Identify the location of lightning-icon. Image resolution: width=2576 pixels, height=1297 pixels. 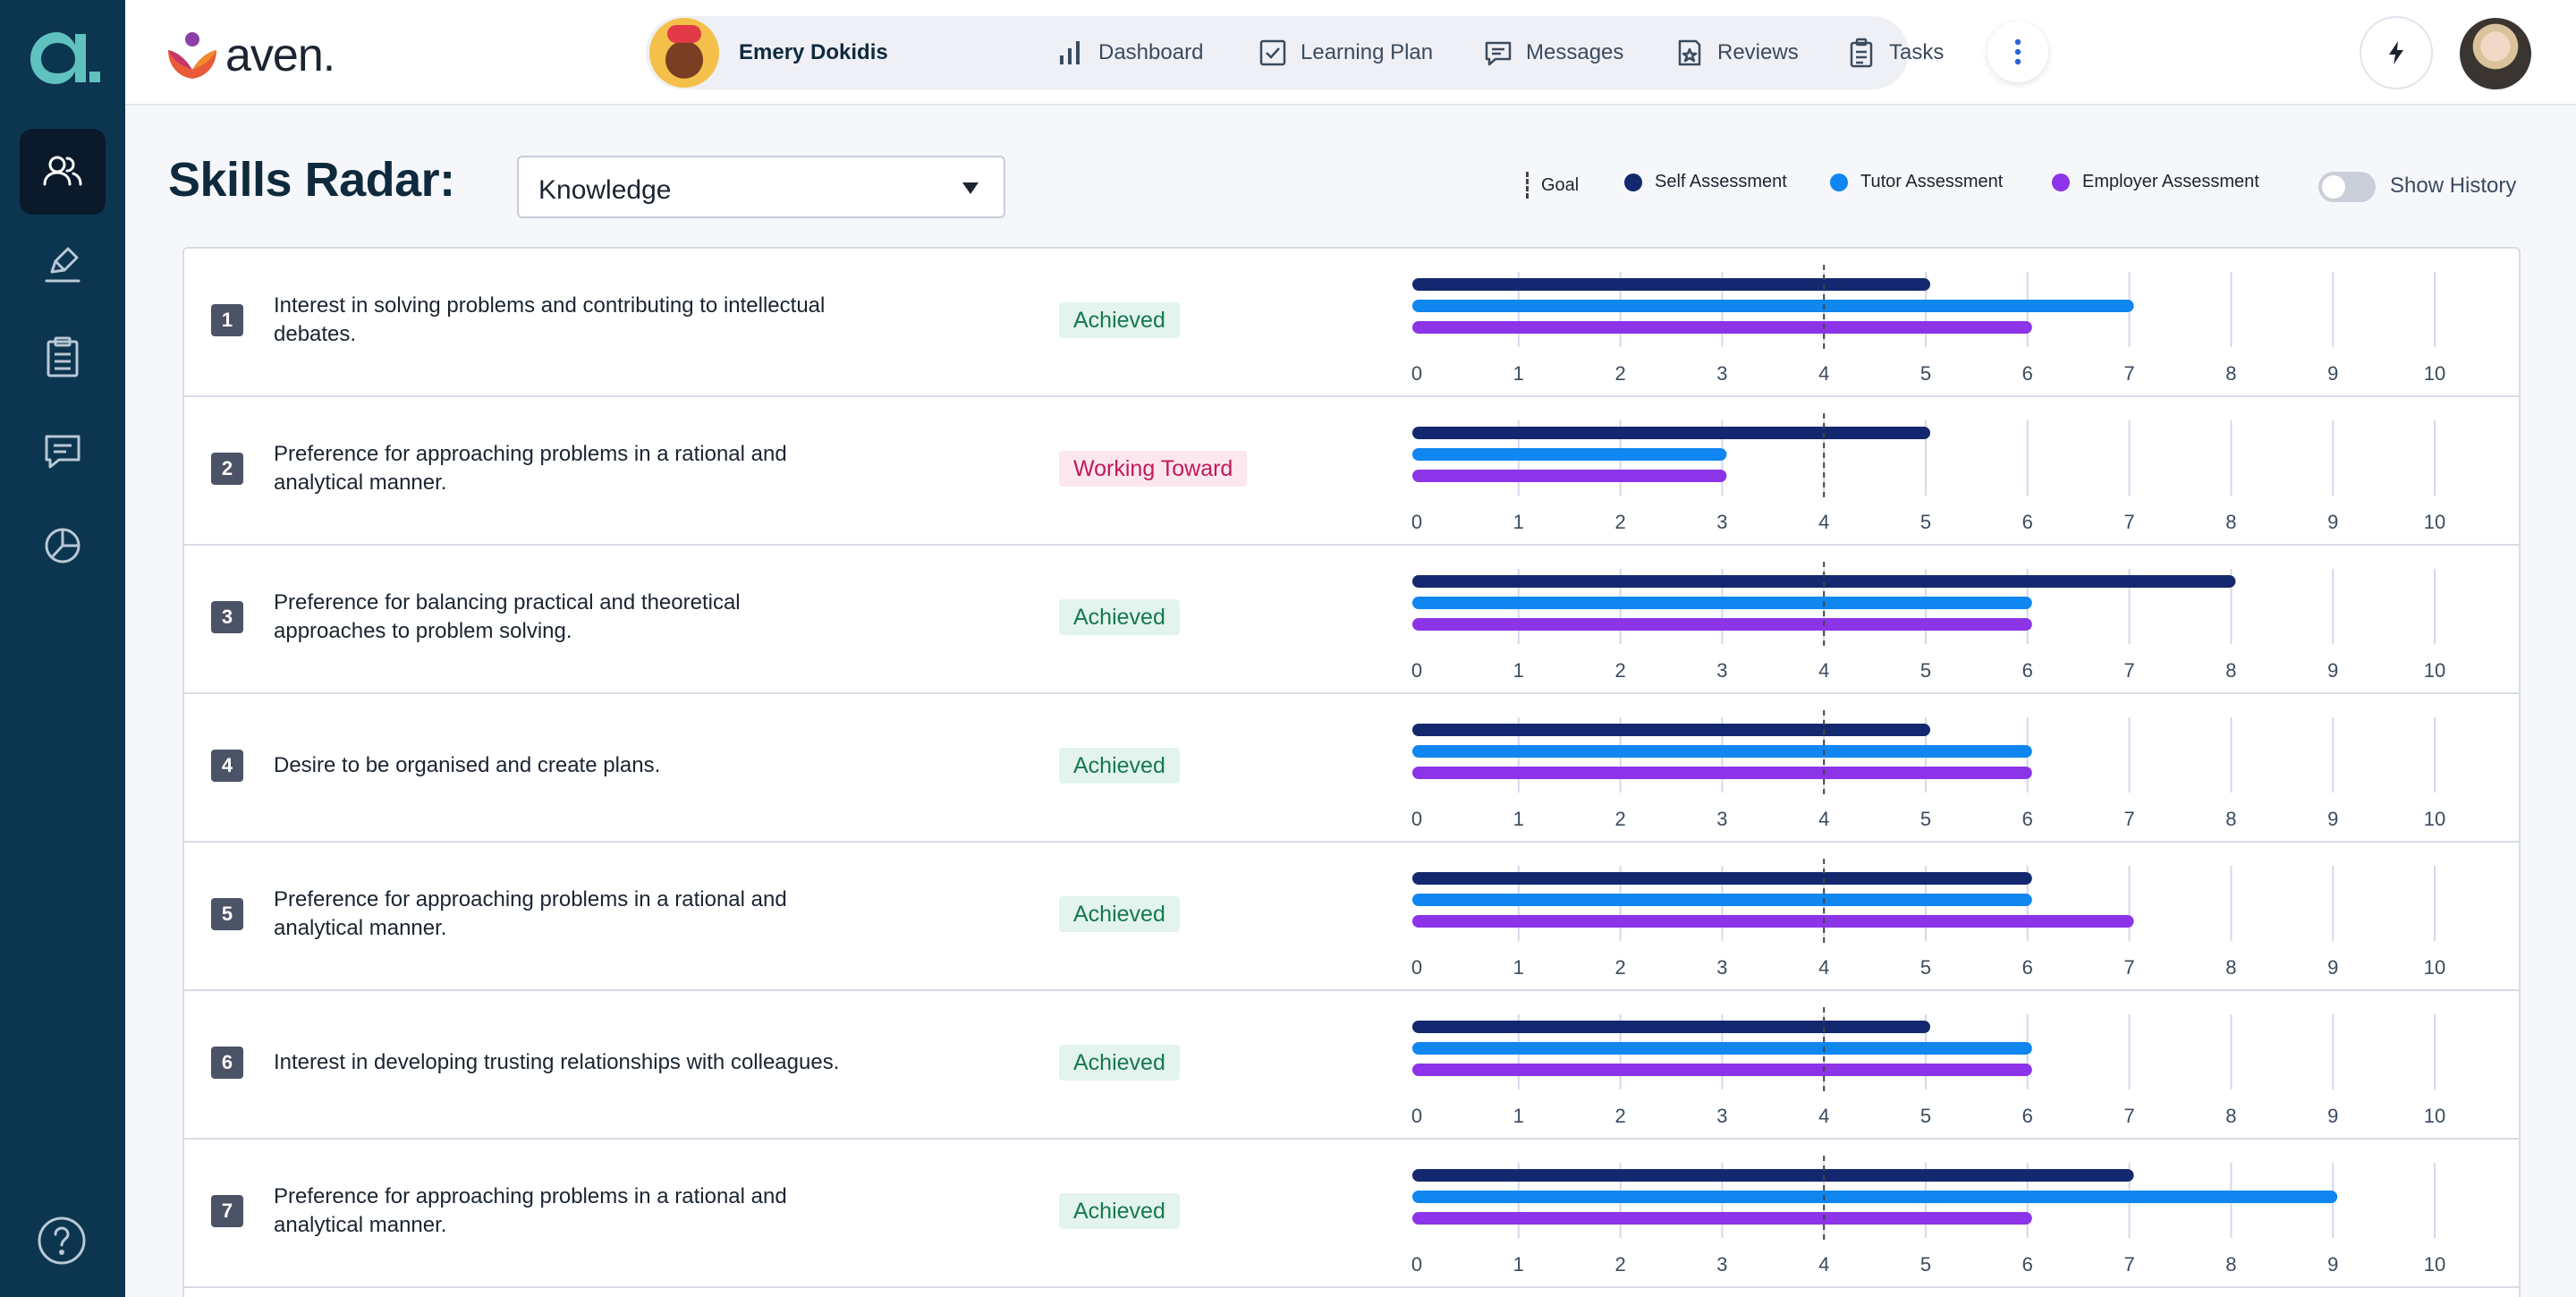
(2396, 52).